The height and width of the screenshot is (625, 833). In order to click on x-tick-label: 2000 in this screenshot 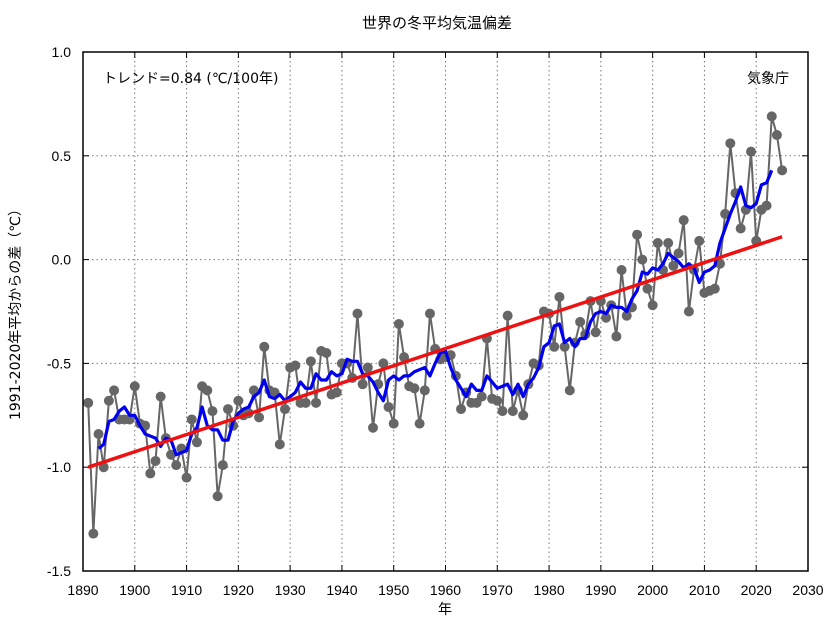, I will do `click(652, 590)`.